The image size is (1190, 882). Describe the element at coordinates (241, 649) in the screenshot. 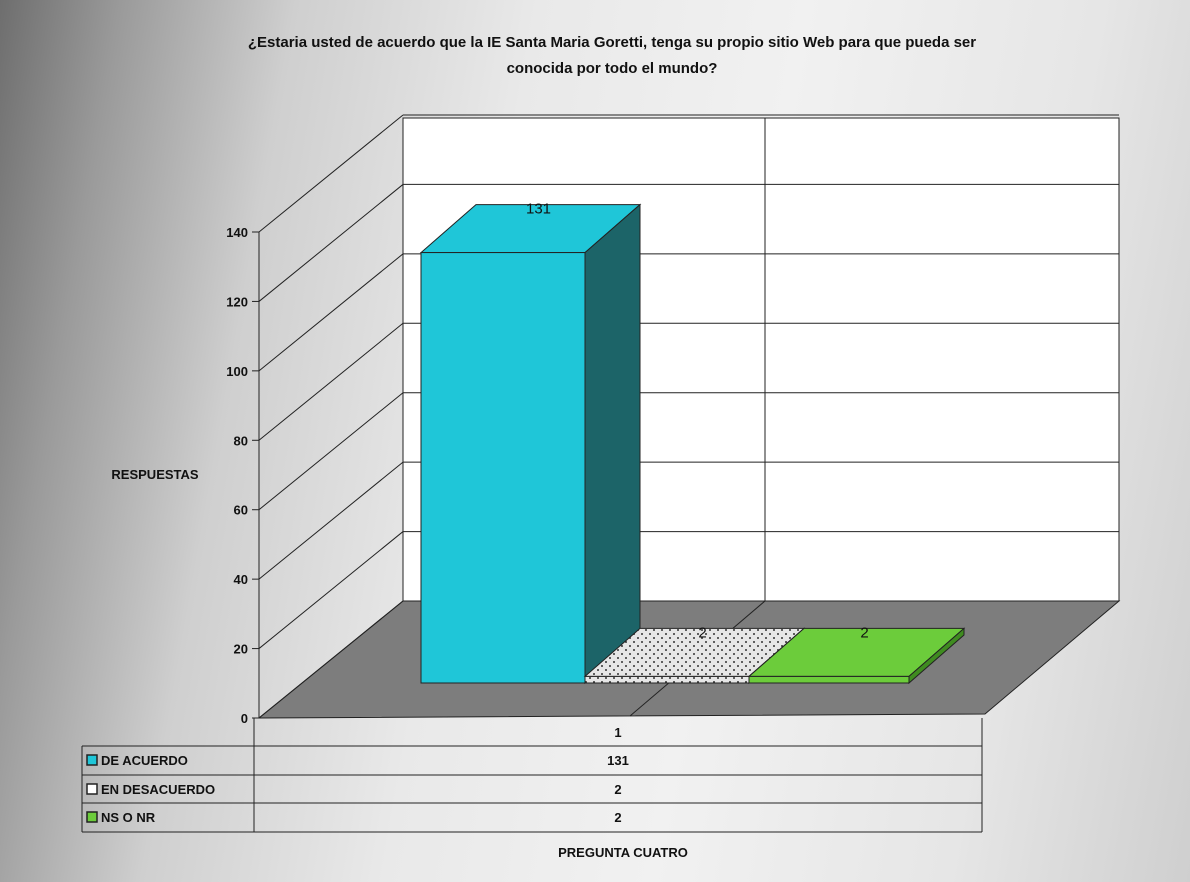

I see `y-tick-label: 20` at that location.